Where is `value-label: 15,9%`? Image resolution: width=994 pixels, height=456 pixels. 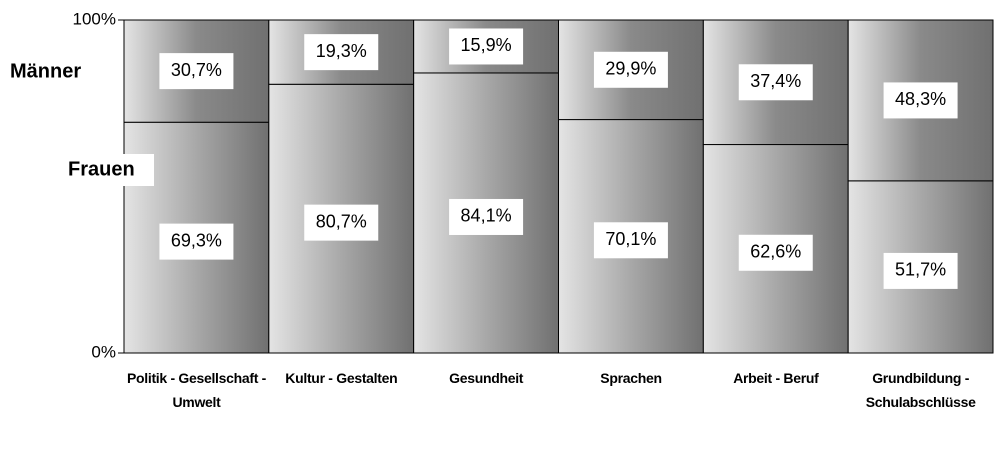
value-label: 15,9% is located at coordinates (486, 45).